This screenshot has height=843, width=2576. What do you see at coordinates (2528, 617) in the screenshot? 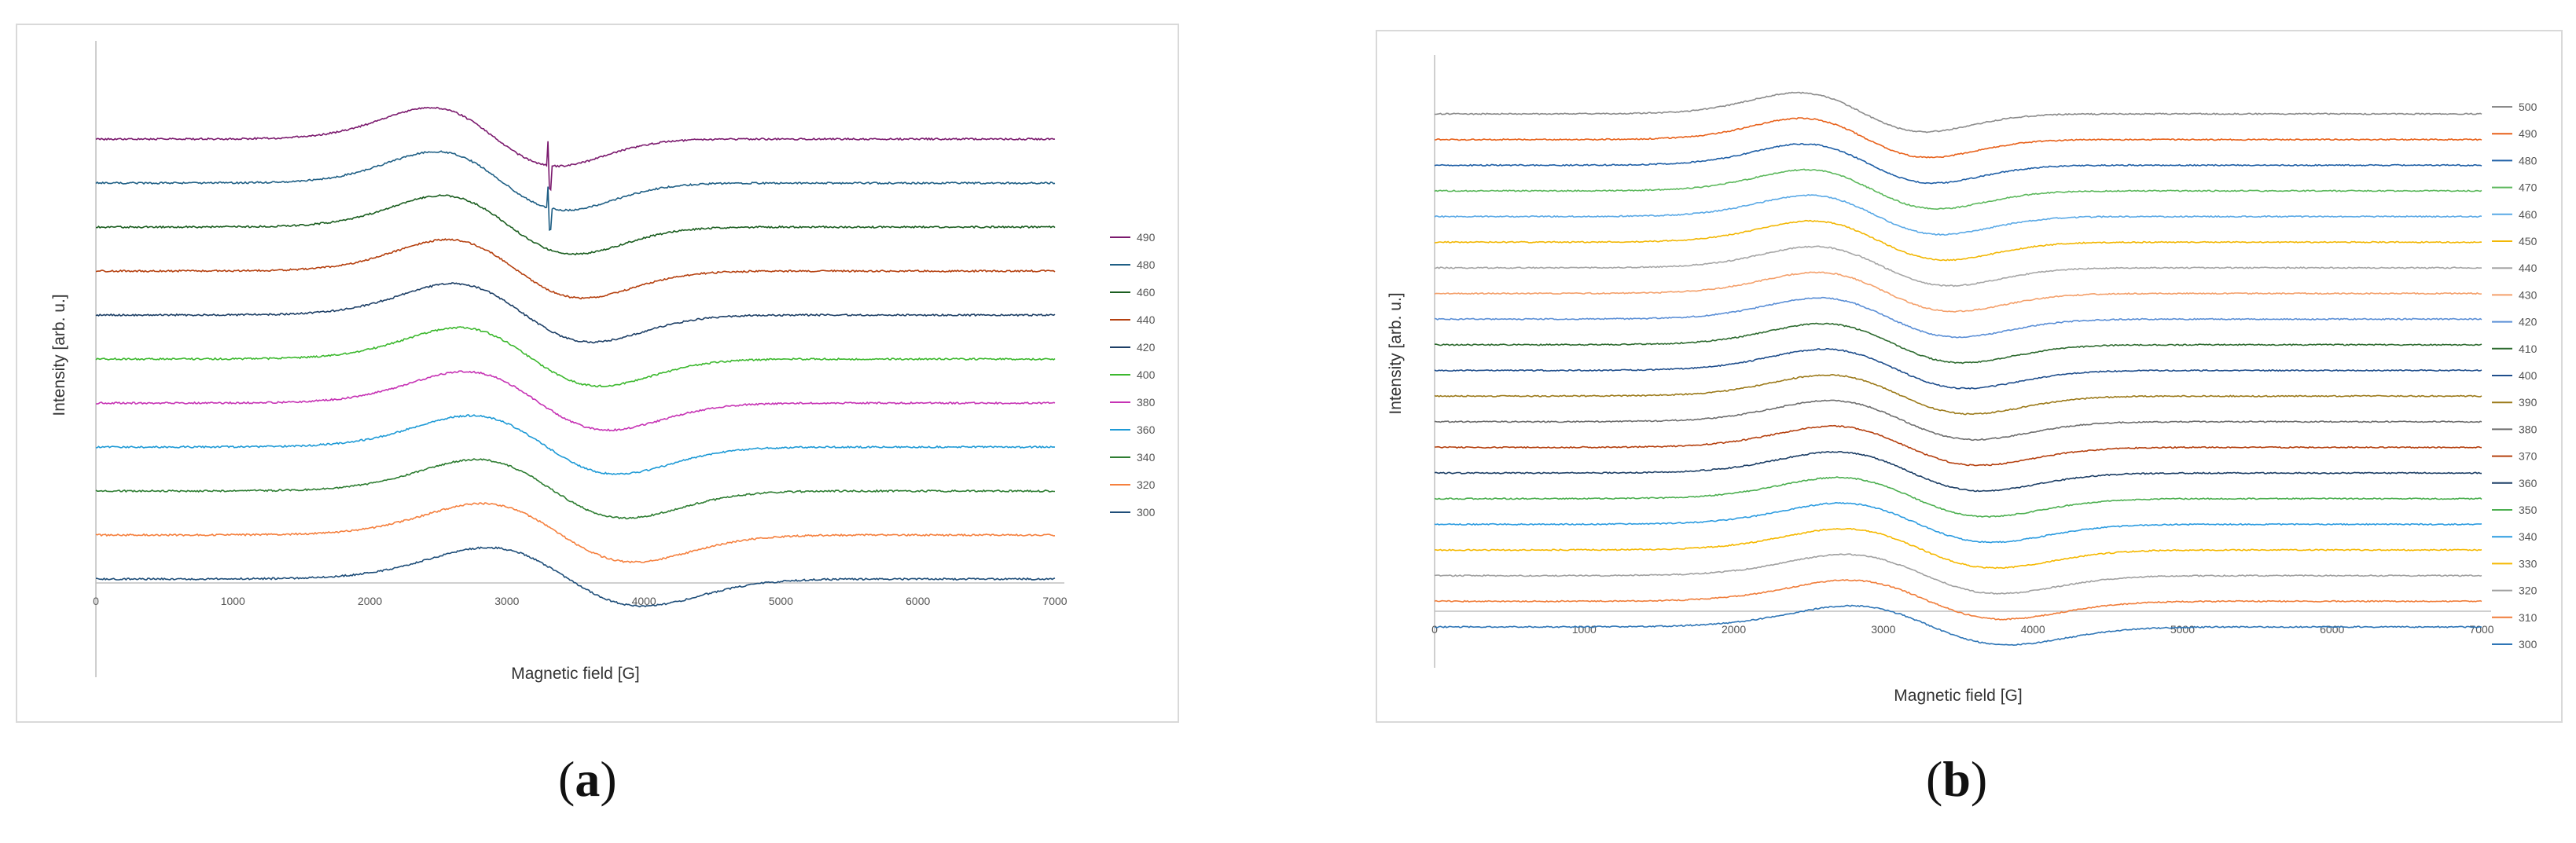
I see `legend-entry-310: 310` at bounding box center [2528, 617].